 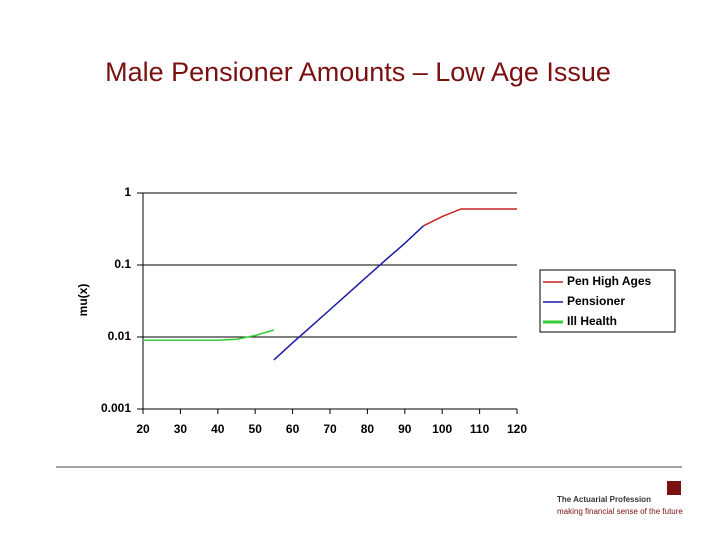 What do you see at coordinates (609, 281) in the screenshot?
I see `legend-label: Pen High Ages` at bounding box center [609, 281].